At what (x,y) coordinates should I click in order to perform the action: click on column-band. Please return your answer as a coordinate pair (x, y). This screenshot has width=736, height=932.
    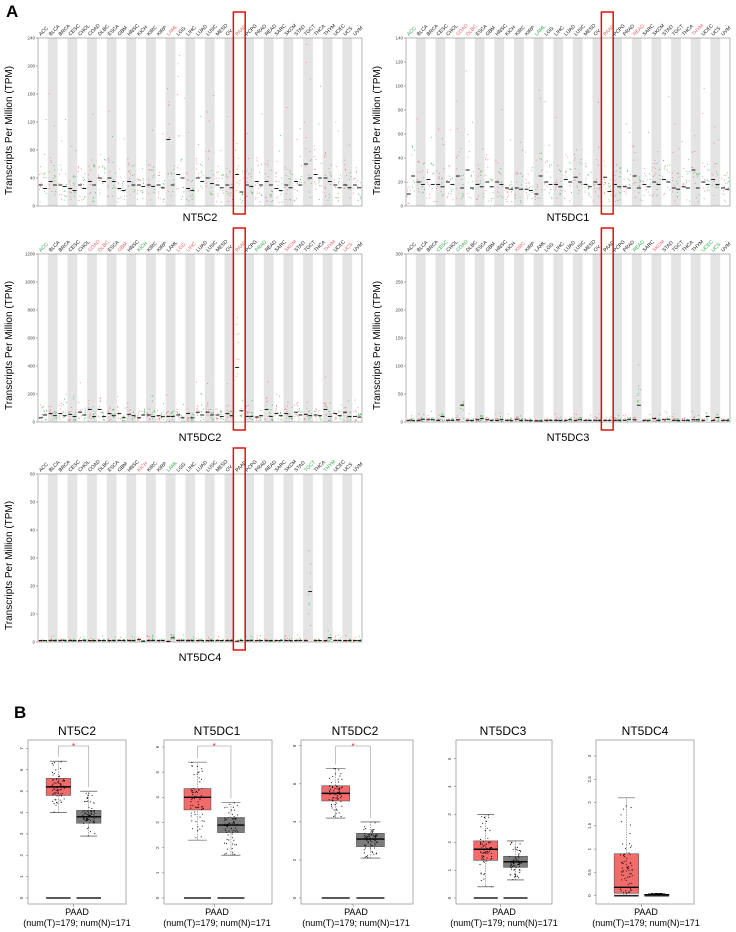
    Looking at the image, I should click on (288, 122).